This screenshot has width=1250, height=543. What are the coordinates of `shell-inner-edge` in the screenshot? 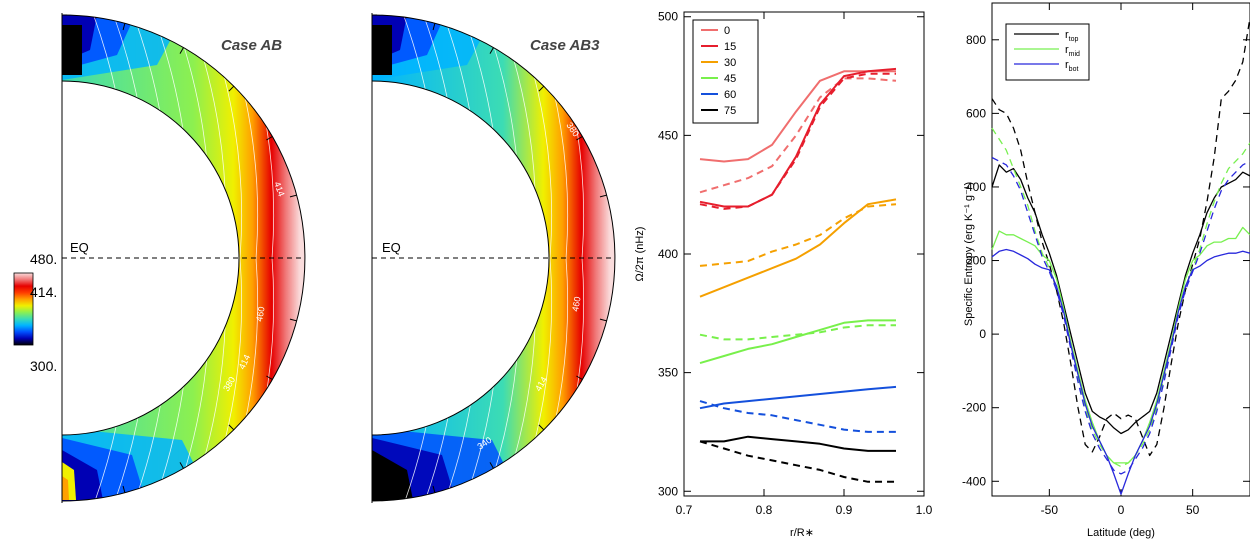 It's located at (460, 258).